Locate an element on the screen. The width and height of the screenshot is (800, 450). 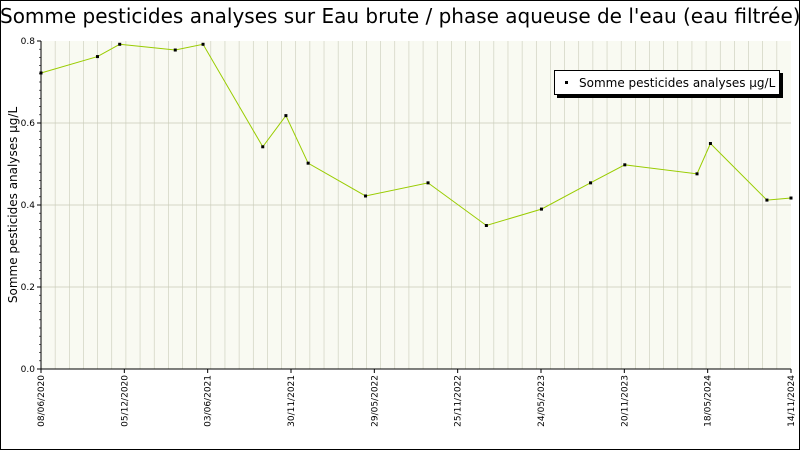
x-tick-label: 29/05/2022 is located at coordinates (375, 401).